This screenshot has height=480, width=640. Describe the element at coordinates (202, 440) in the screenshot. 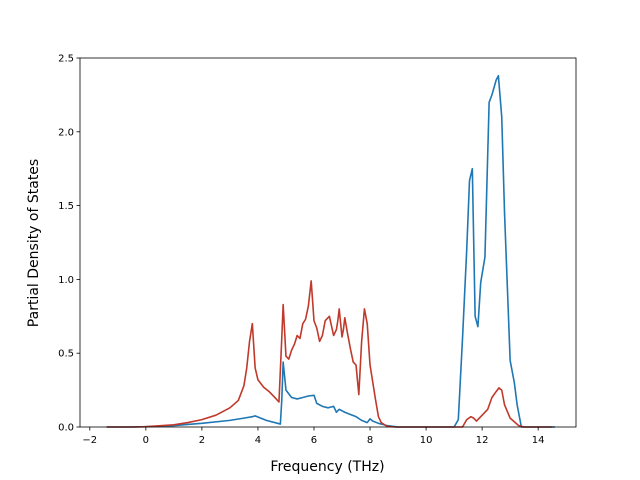

I see `x-tick-label: 2` at that location.